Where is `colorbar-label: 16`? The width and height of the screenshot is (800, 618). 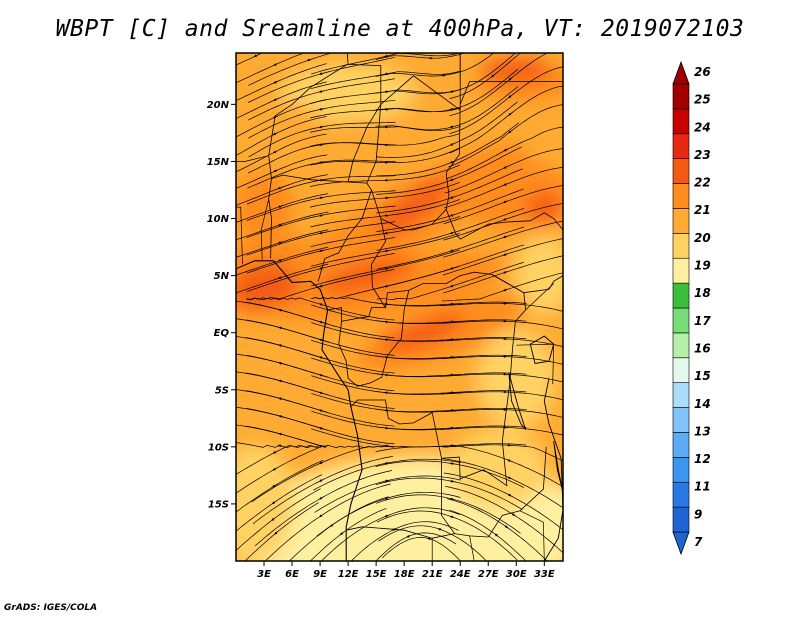 colorbar-label: 16 is located at coordinates (702, 348).